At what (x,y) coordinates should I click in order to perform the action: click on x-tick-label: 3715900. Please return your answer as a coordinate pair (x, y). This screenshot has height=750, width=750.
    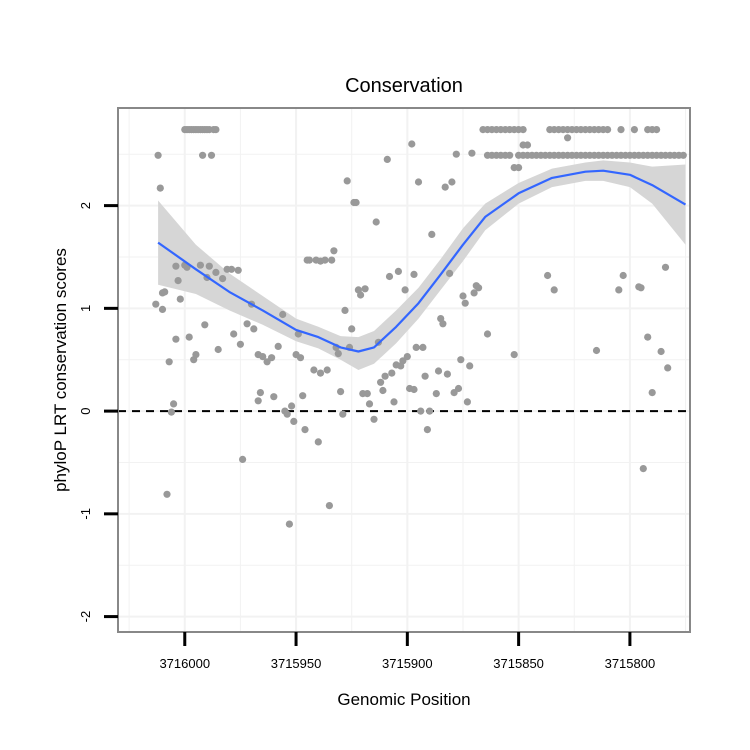
    Looking at the image, I should click on (407, 663).